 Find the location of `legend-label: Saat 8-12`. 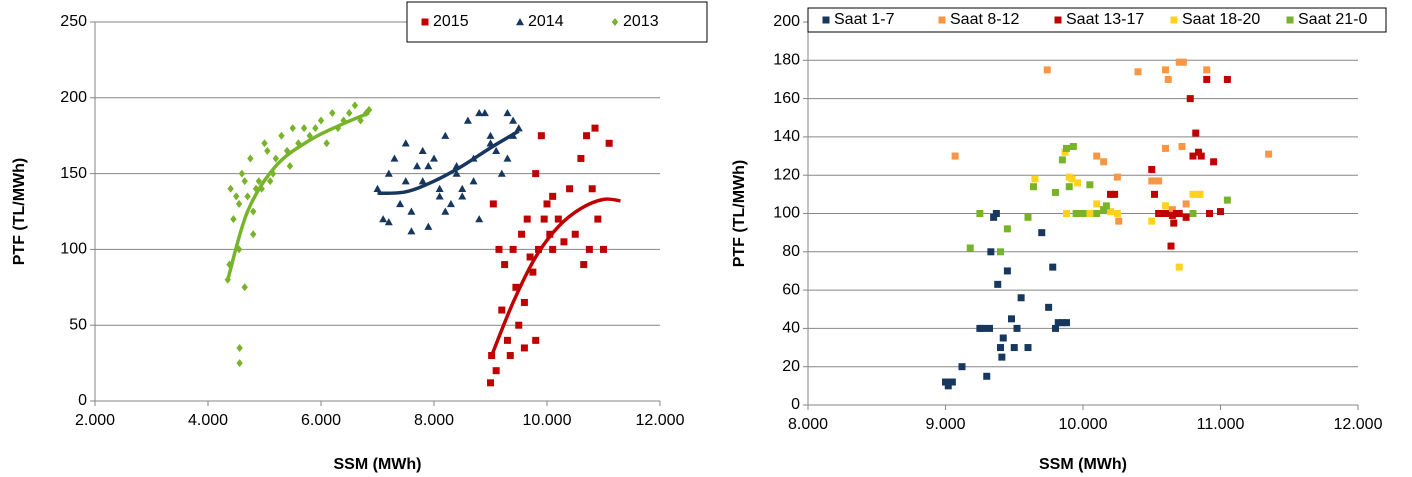

legend-label: Saat 8-12 is located at coordinates (984, 19).